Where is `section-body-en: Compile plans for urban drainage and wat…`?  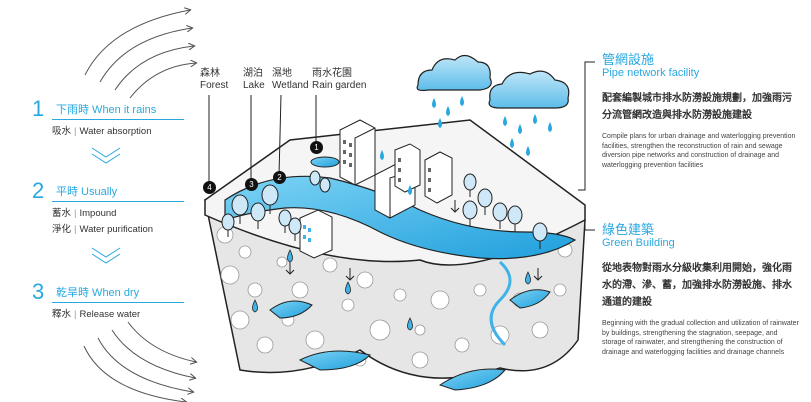 section-body-en: Compile plans for urban drainage and wat… is located at coordinates (699, 151).